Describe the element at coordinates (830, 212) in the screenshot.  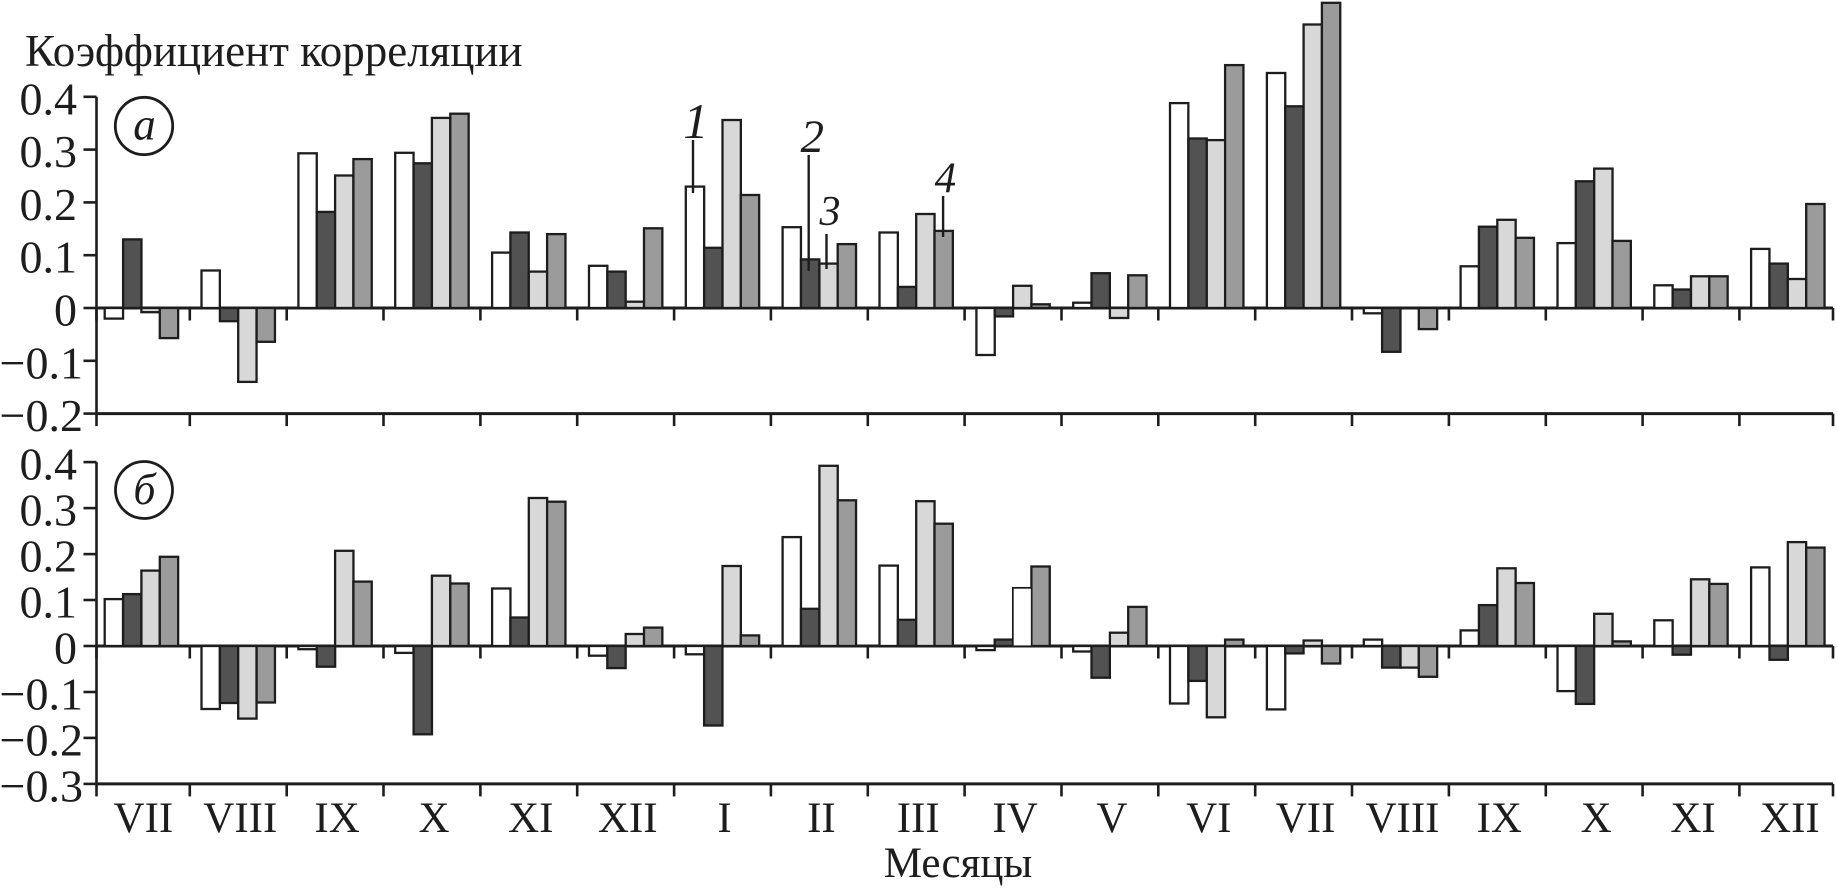
I see `svg-text: 3` at that location.